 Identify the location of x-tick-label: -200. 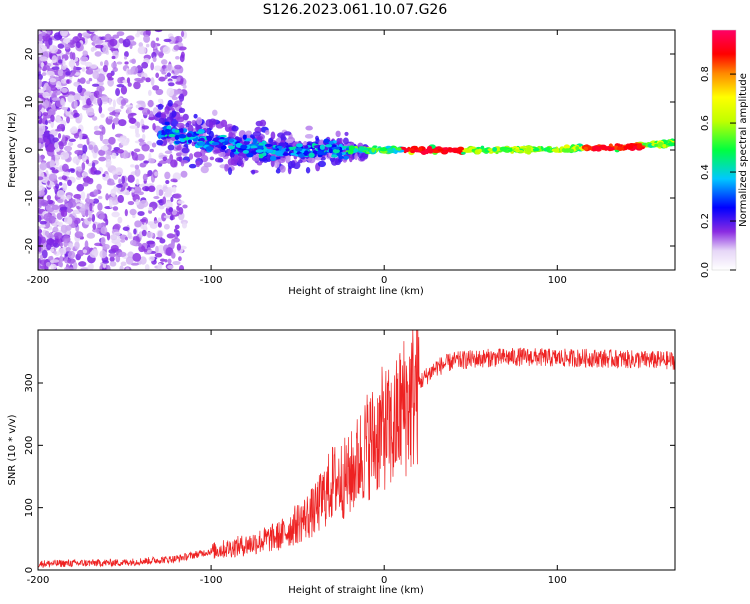
(38, 280).